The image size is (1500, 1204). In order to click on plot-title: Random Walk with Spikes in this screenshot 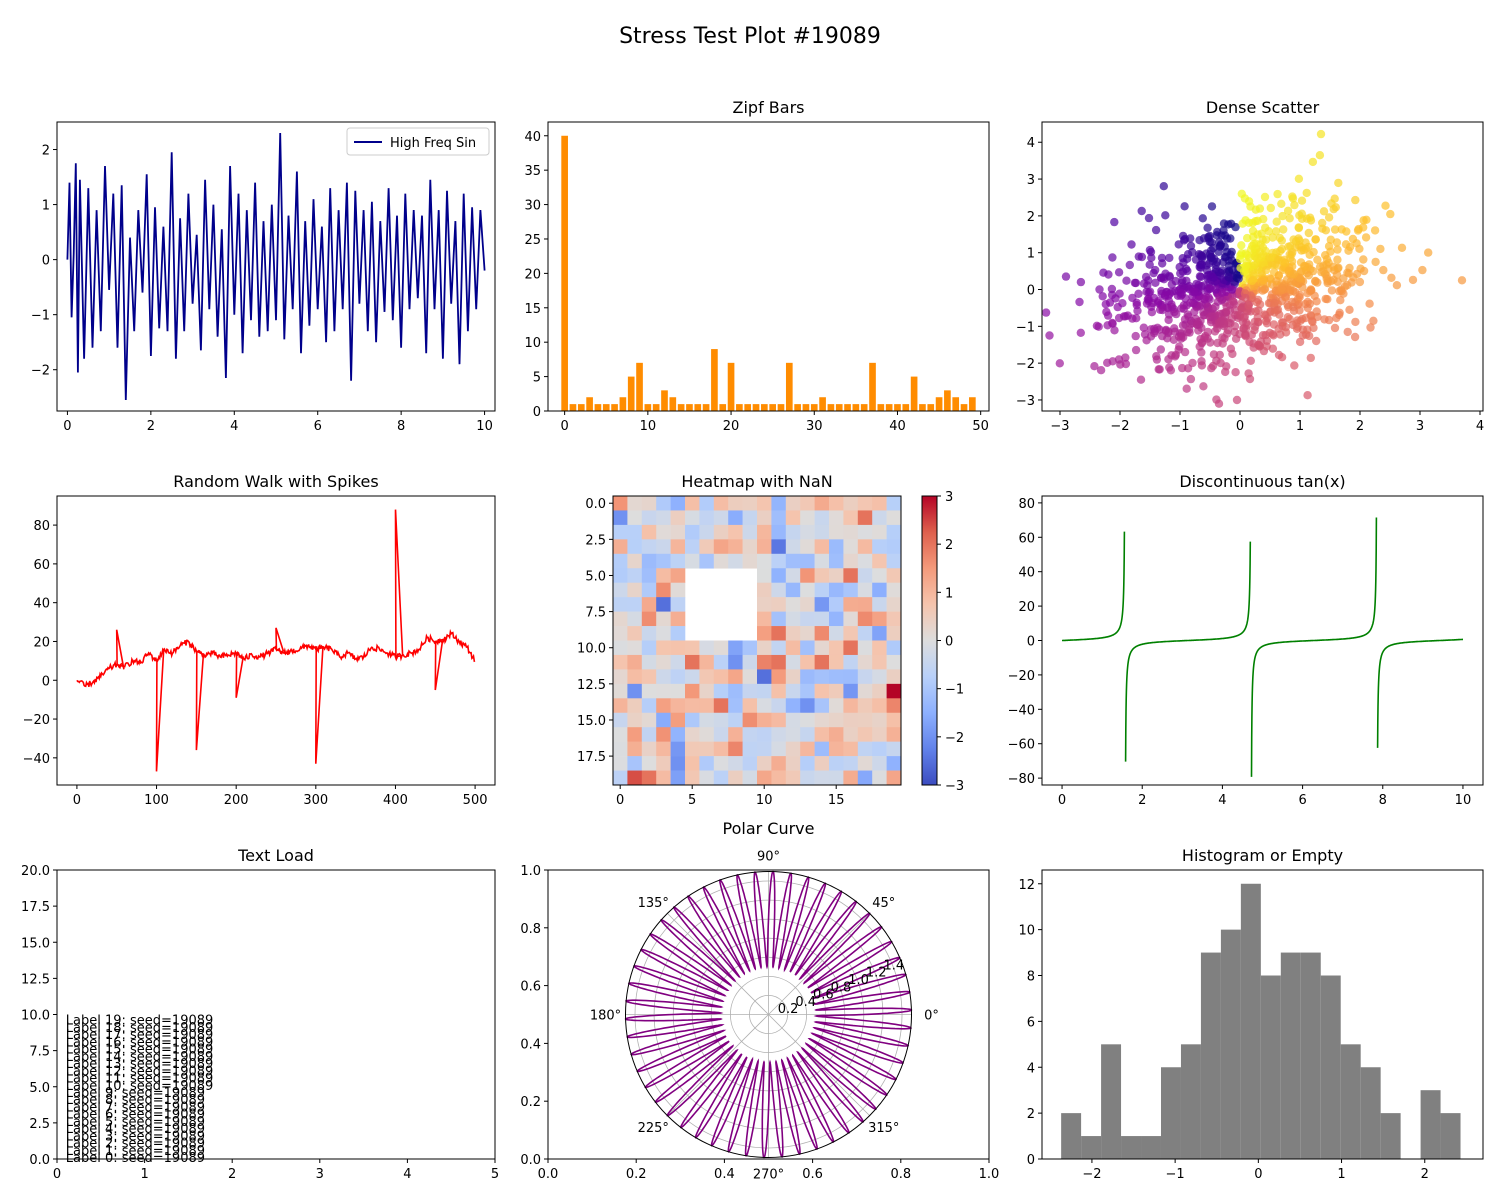, I will do `click(275, 481)`.